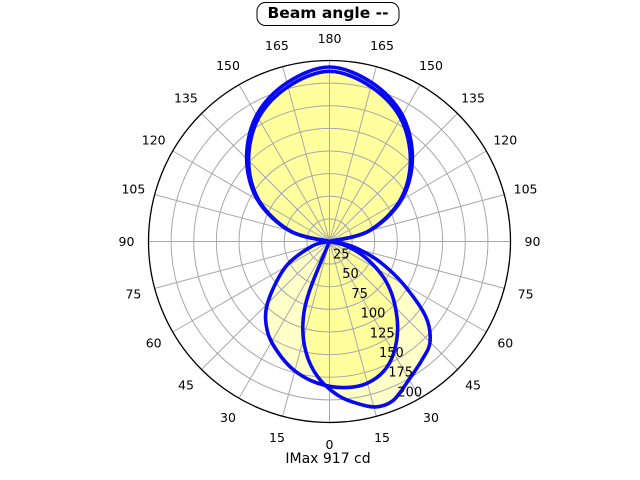 This screenshot has width=640, height=480. I want to click on radial-tick-label: 75, so click(359, 294).